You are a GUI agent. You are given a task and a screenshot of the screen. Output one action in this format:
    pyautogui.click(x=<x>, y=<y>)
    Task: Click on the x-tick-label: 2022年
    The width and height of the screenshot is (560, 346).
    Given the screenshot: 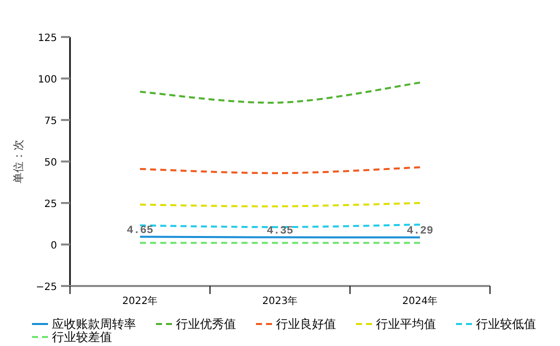 What is the action you would take?
    pyautogui.click(x=140, y=301)
    